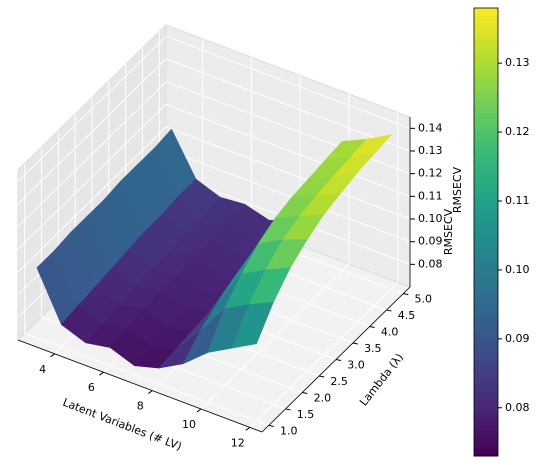 The width and height of the screenshot is (550, 465). Describe the element at coordinates (424, 299) in the screenshot. I see `y-tick-label: 5.0` at that location.